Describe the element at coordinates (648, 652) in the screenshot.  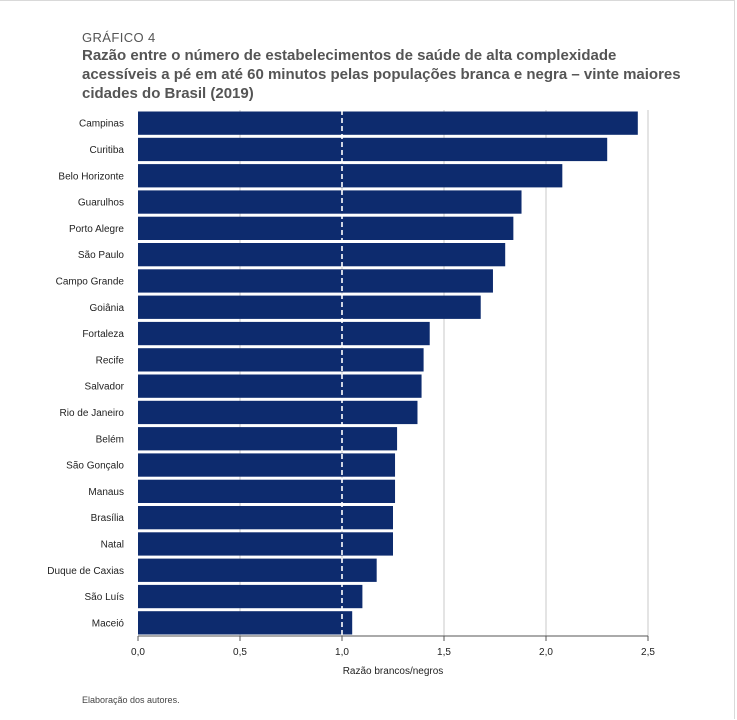
I see `x-tick-label: 2,5` at that location.